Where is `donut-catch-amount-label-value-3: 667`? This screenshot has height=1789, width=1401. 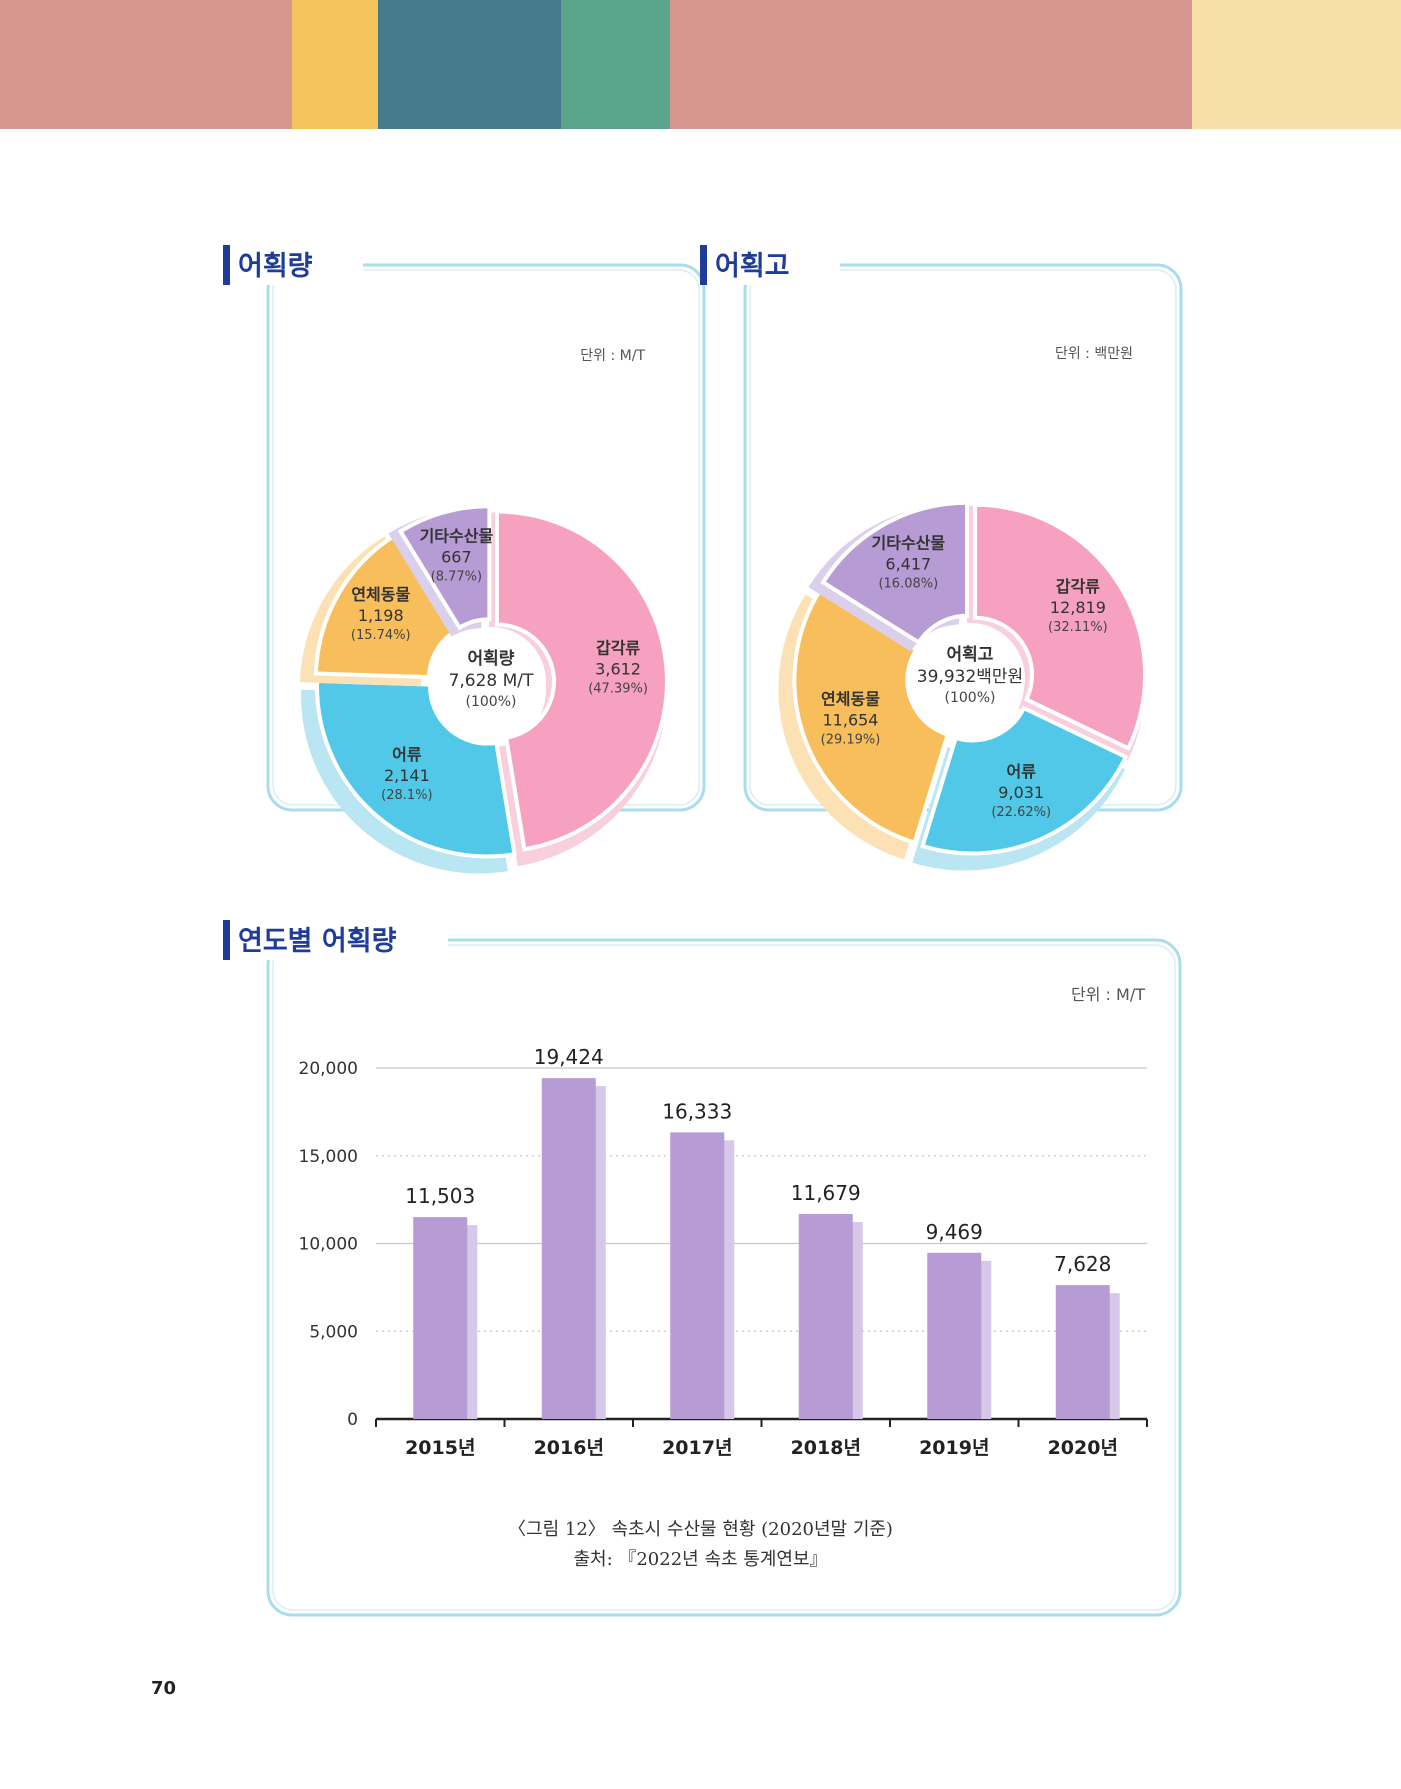
donut-catch-amount-label-value-3: 667 is located at coordinates (456, 556).